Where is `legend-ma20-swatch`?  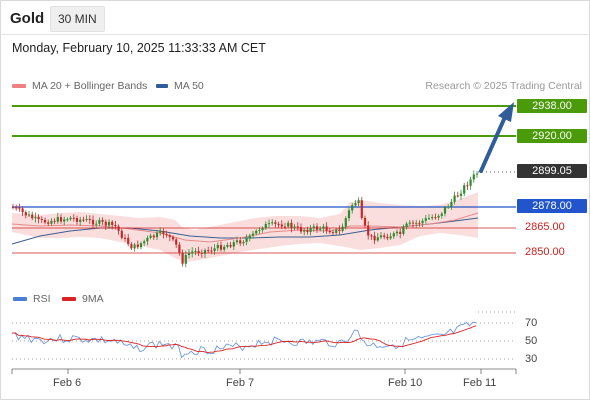
legend-ma20-swatch is located at coordinates (19, 86).